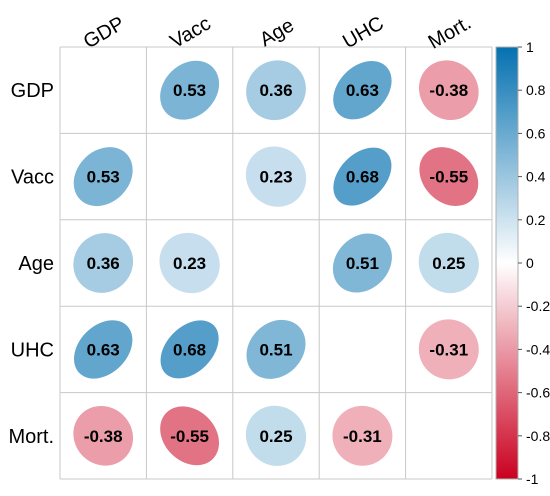  I want to click on corr-ellipse-UHC-GDP, so click(103, 349).